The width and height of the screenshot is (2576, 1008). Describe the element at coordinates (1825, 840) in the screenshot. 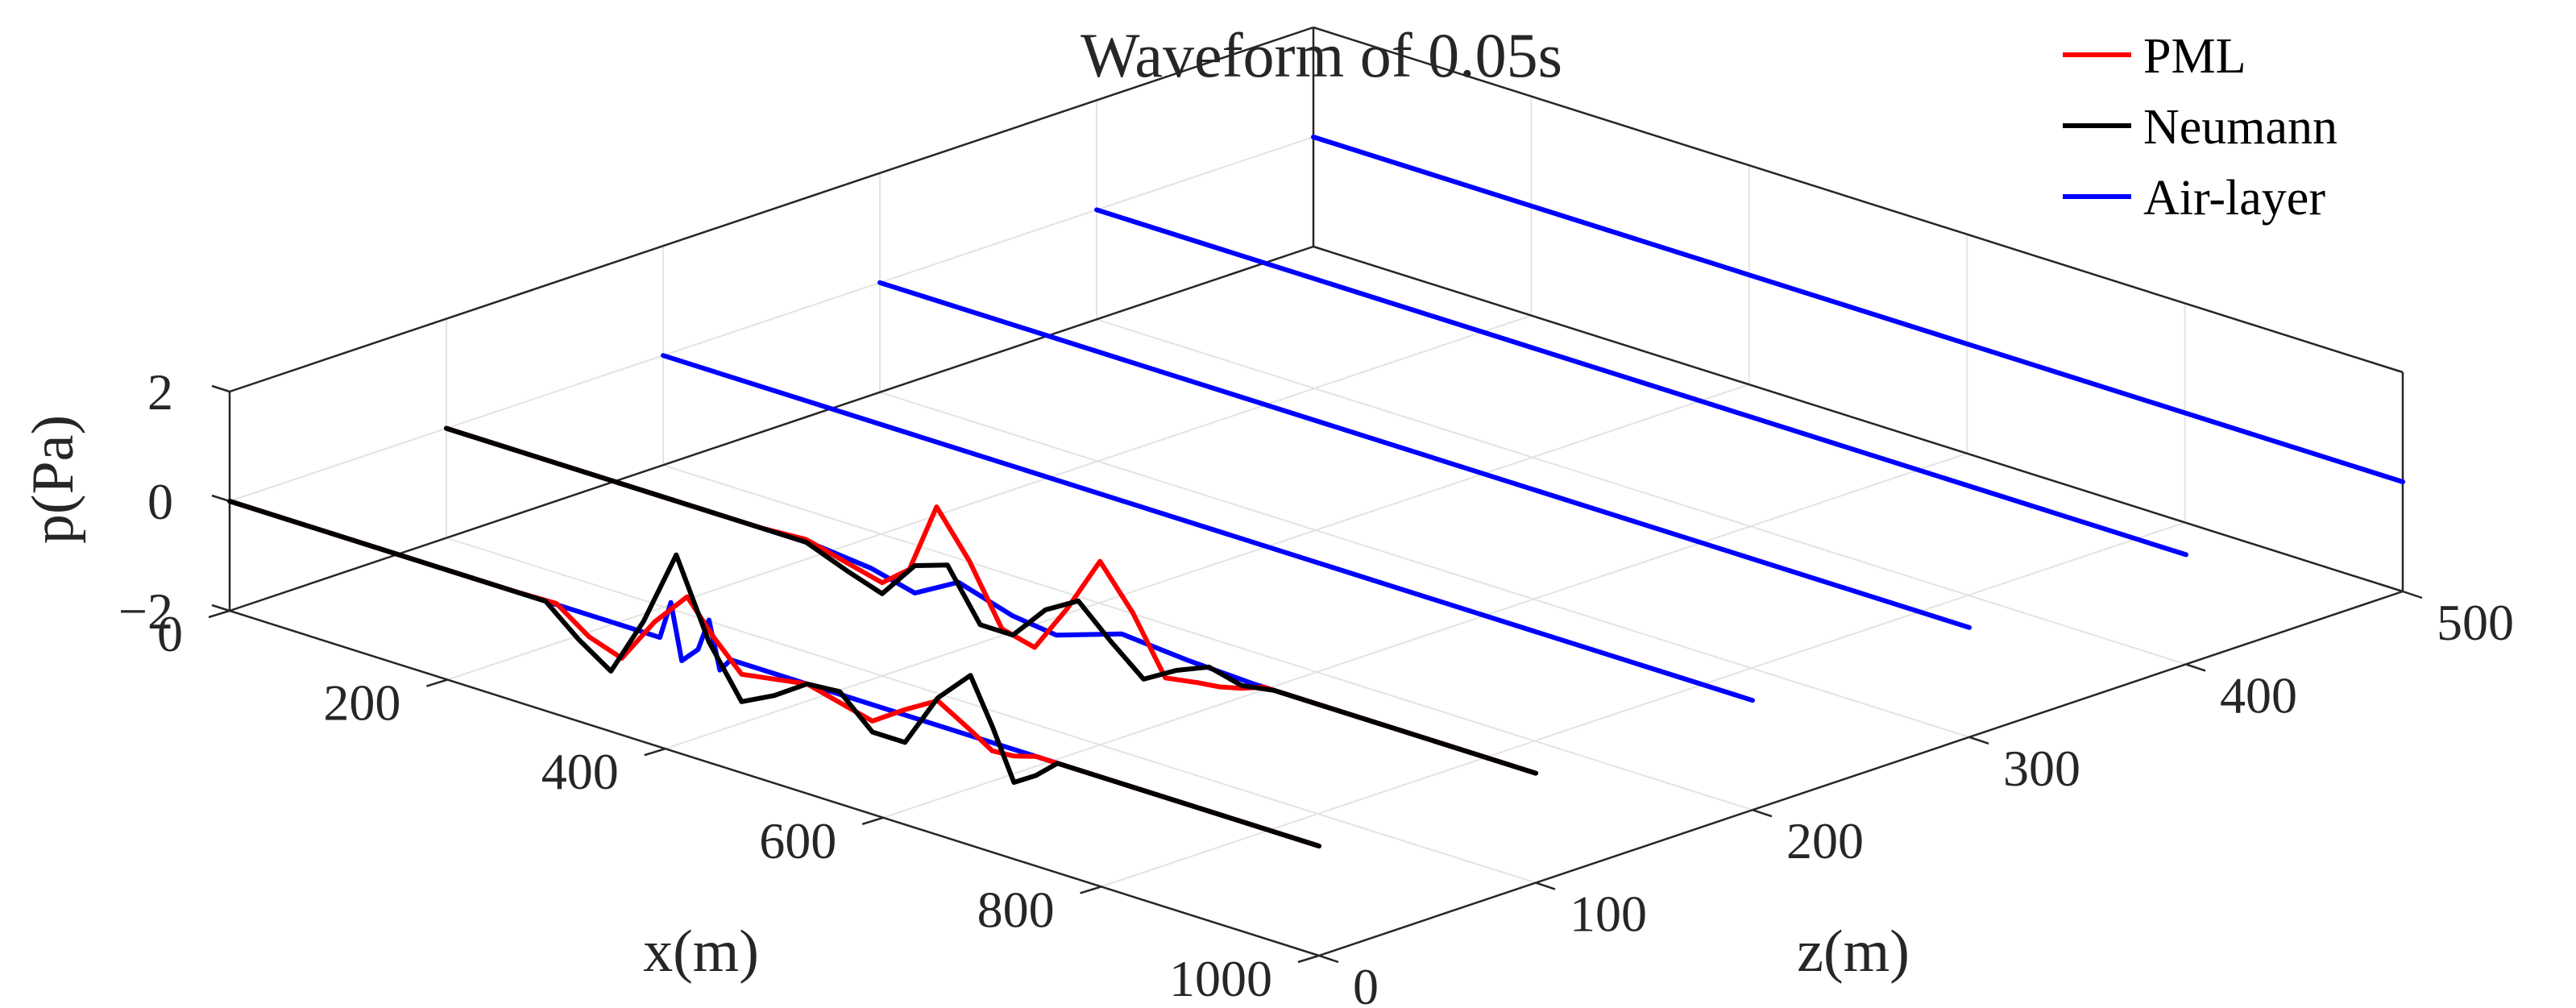

I see `z-tick-label: 200` at that location.